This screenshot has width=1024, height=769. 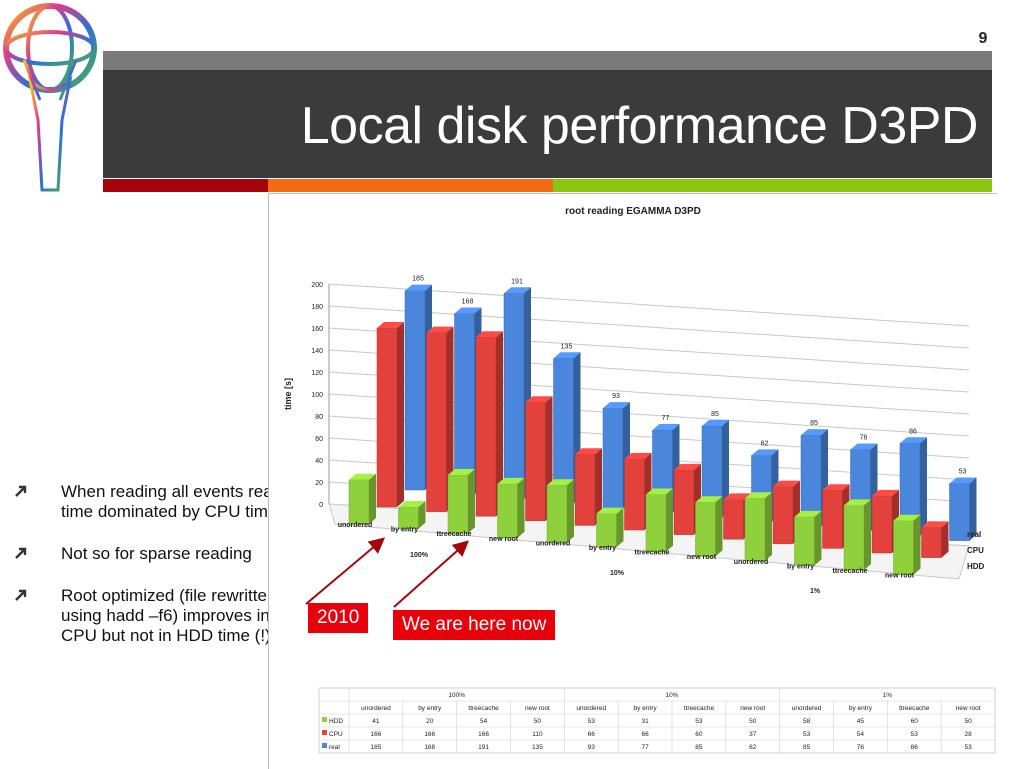 What do you see at coordinates (430, 721) in the screenshot?
I see `table-cell: 20` at bounding box center [430, 721].